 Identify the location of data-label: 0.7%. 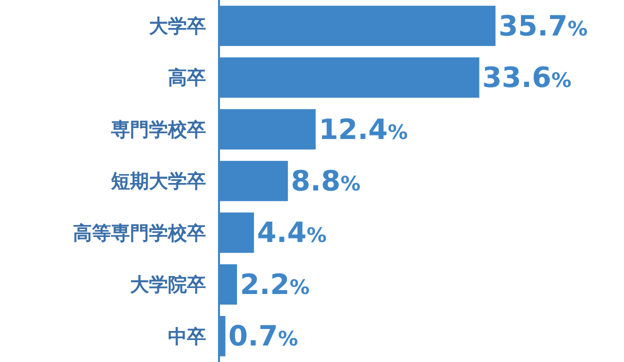
(263, 336).